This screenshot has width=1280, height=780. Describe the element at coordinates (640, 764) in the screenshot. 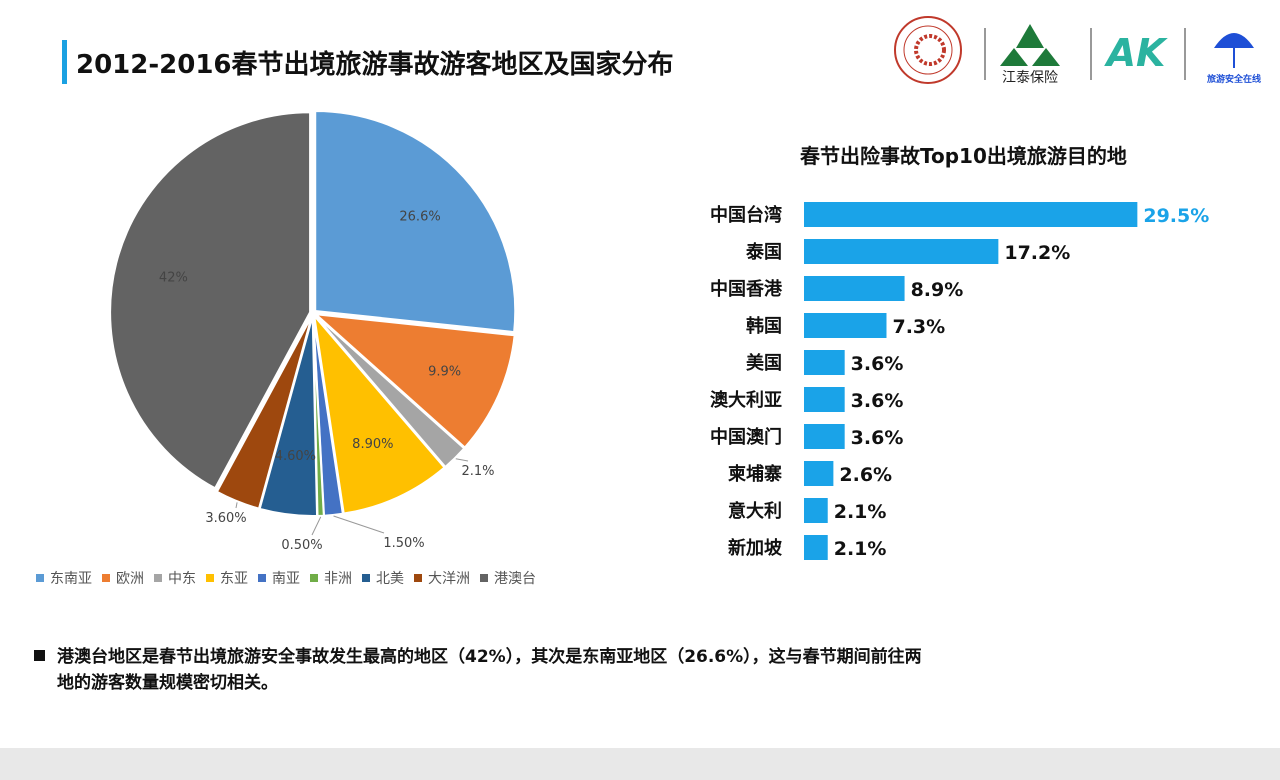

I see `footer-band` at that location.